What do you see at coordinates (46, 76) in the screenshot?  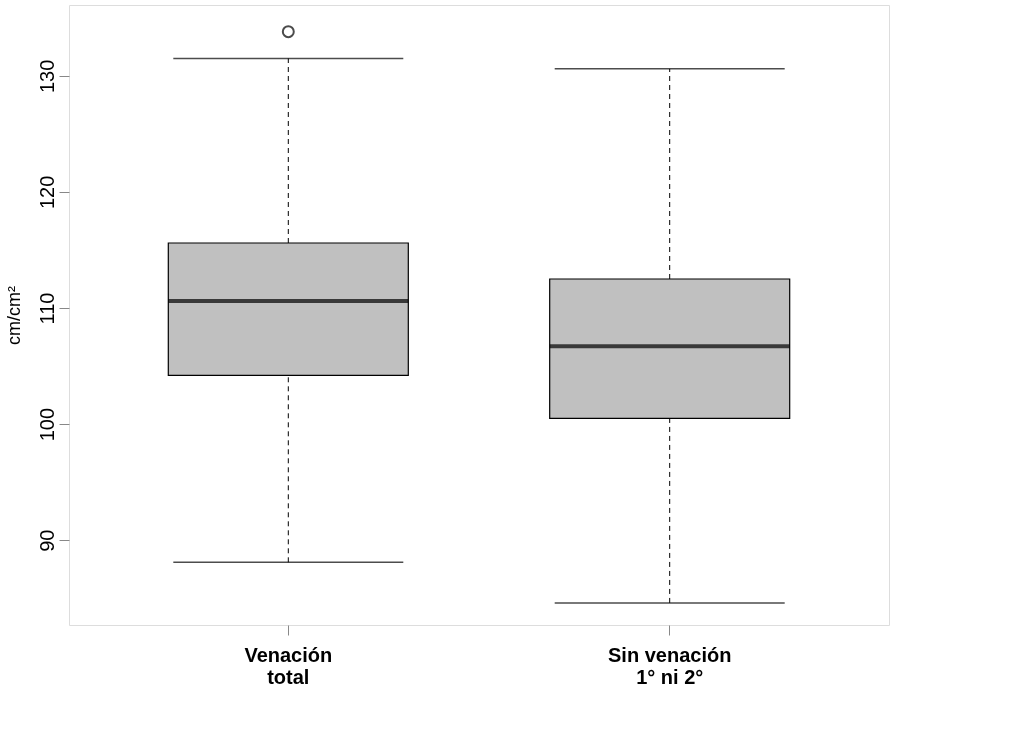 I see `y-tick-label: 130` at bounding box center [46, 76].